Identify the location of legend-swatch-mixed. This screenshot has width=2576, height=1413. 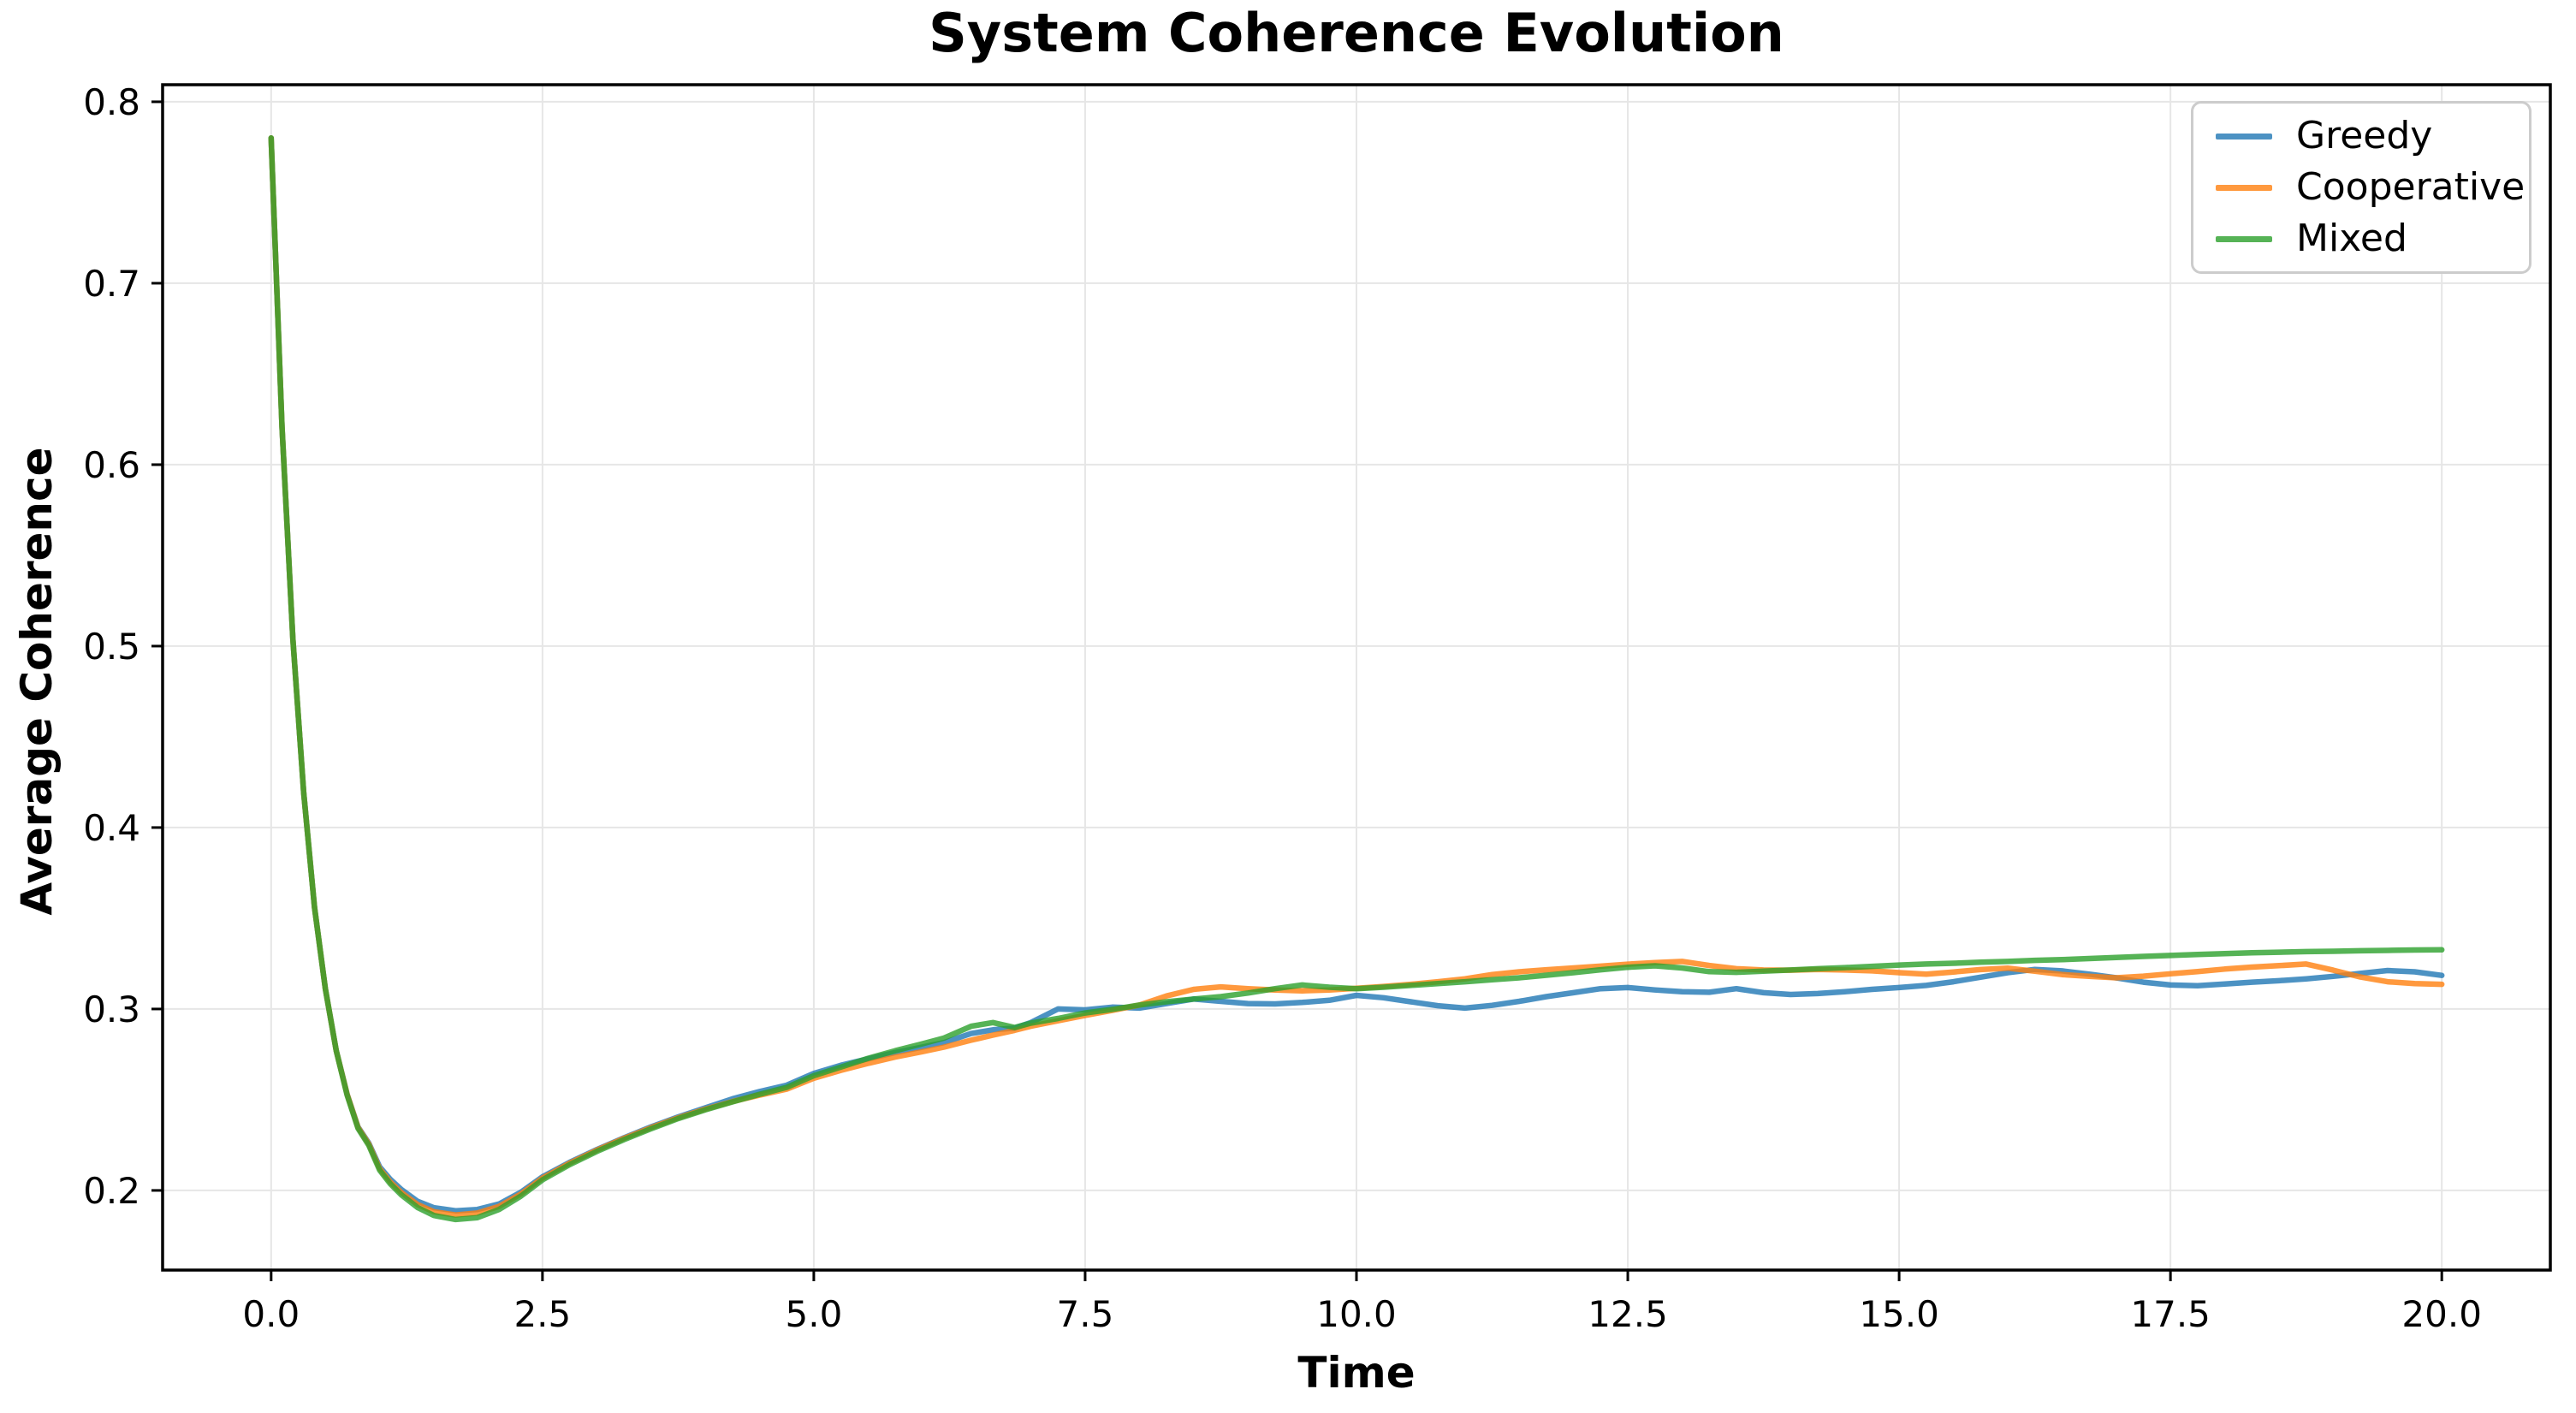
(2244, 238).